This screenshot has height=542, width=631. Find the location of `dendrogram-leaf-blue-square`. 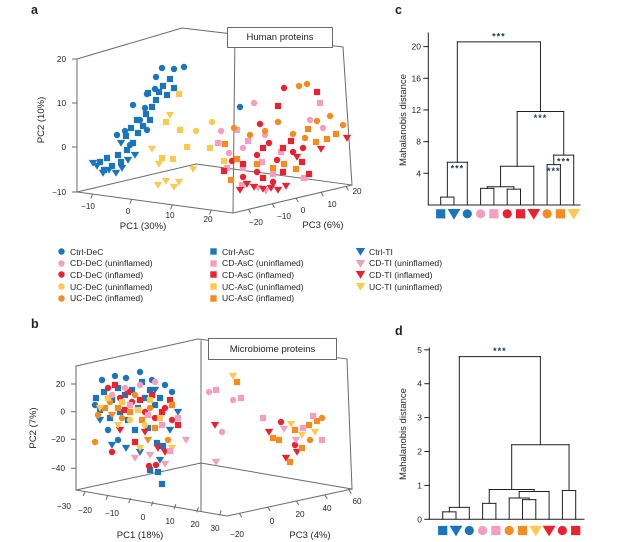

dendrogram-leaf-blue-square is located at coordinates (443, 530).